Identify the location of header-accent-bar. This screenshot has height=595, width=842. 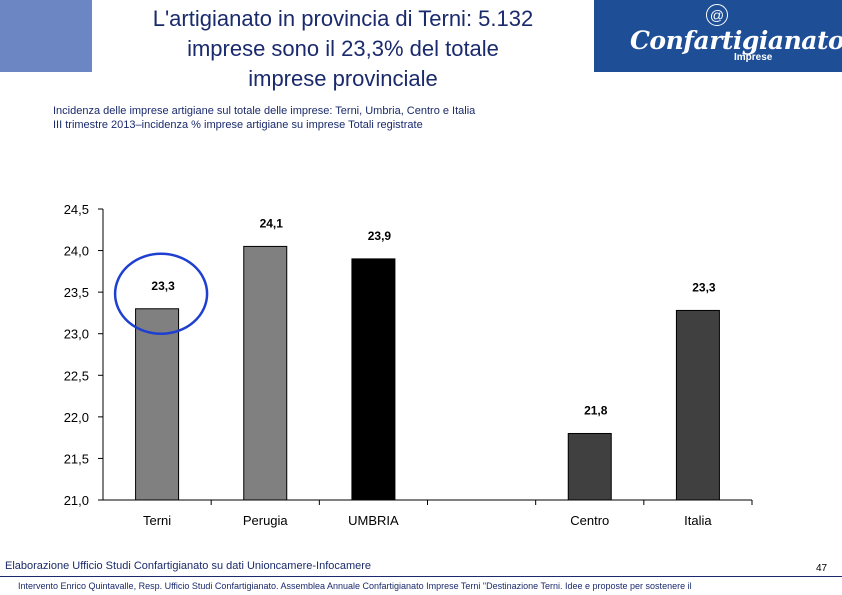
(46, 36).